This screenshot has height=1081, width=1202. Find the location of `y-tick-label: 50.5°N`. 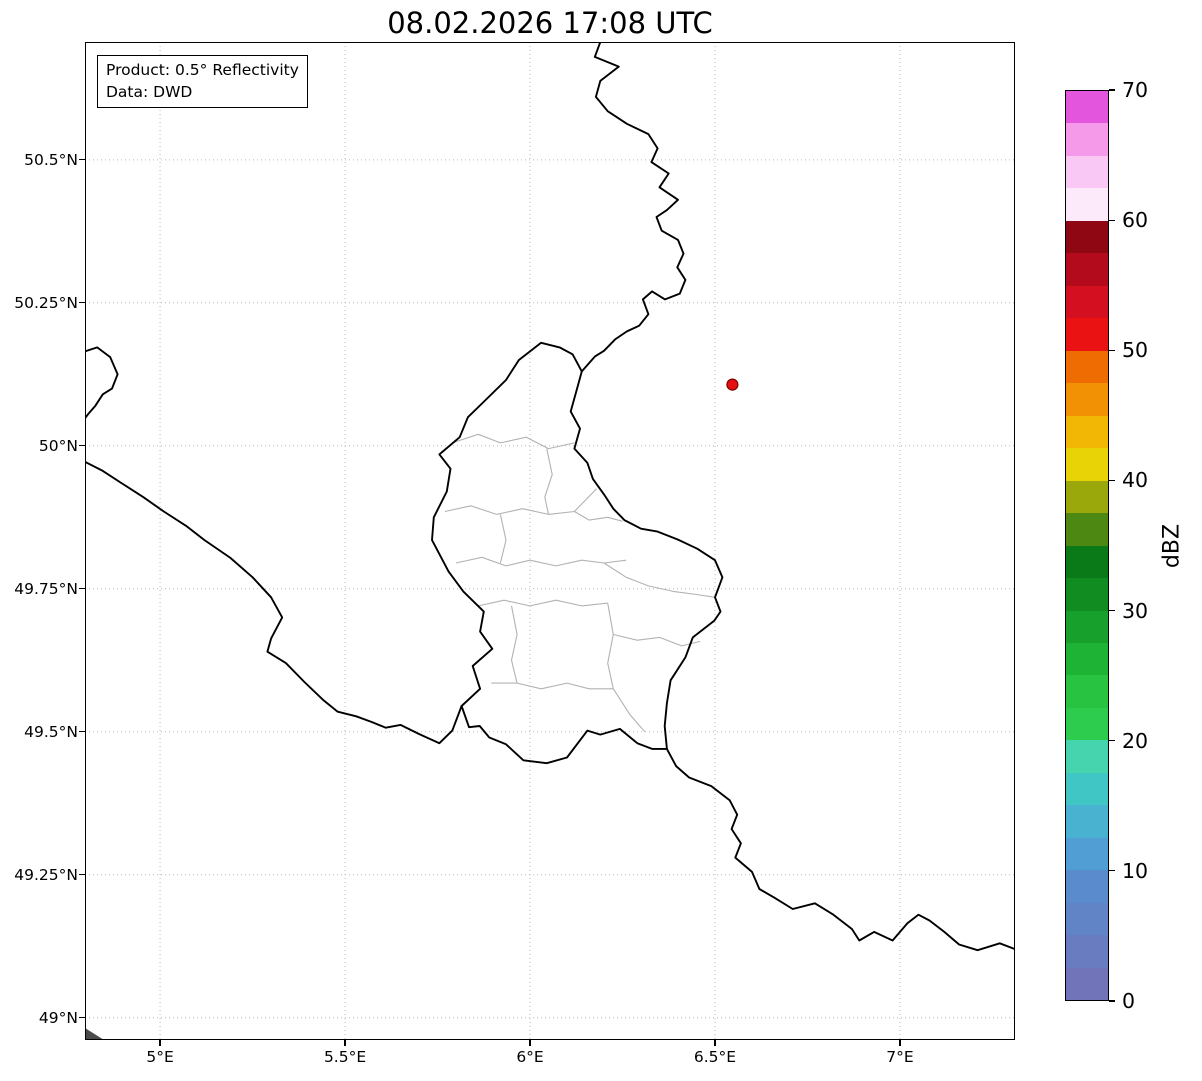

y-tick-label: 50.5°N is located at coordinates (51, 159).